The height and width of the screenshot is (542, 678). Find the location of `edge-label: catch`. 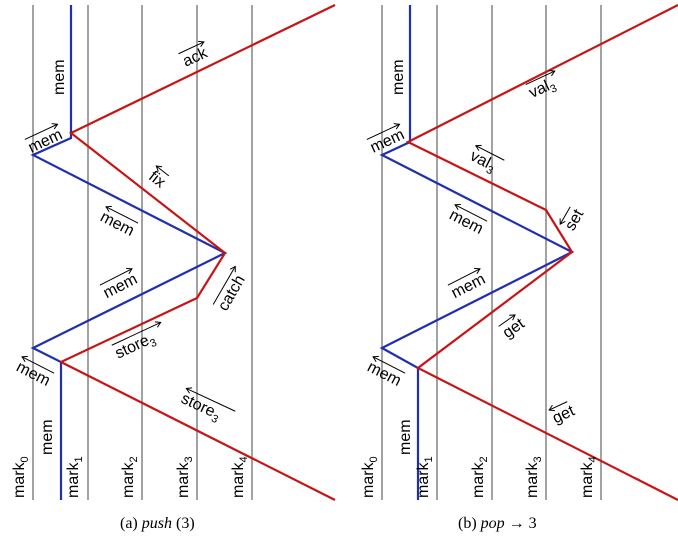

edge-label: catch is located at coordinates (230, 289).